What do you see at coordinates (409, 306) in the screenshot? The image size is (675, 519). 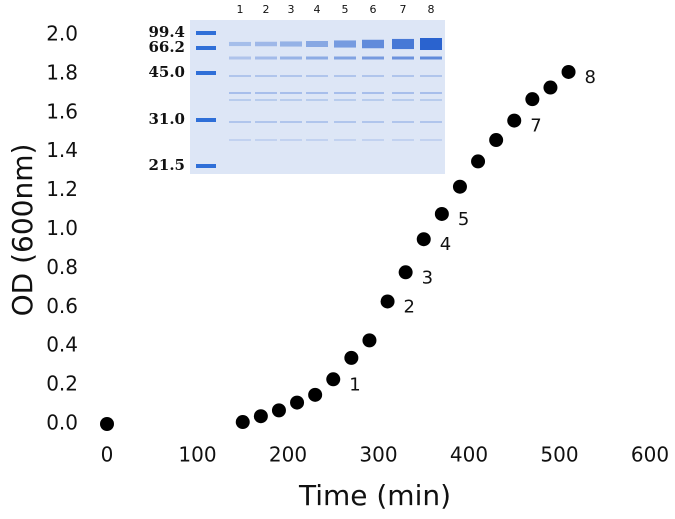 I see `point-label: 2` at bounding box center [409, 306].